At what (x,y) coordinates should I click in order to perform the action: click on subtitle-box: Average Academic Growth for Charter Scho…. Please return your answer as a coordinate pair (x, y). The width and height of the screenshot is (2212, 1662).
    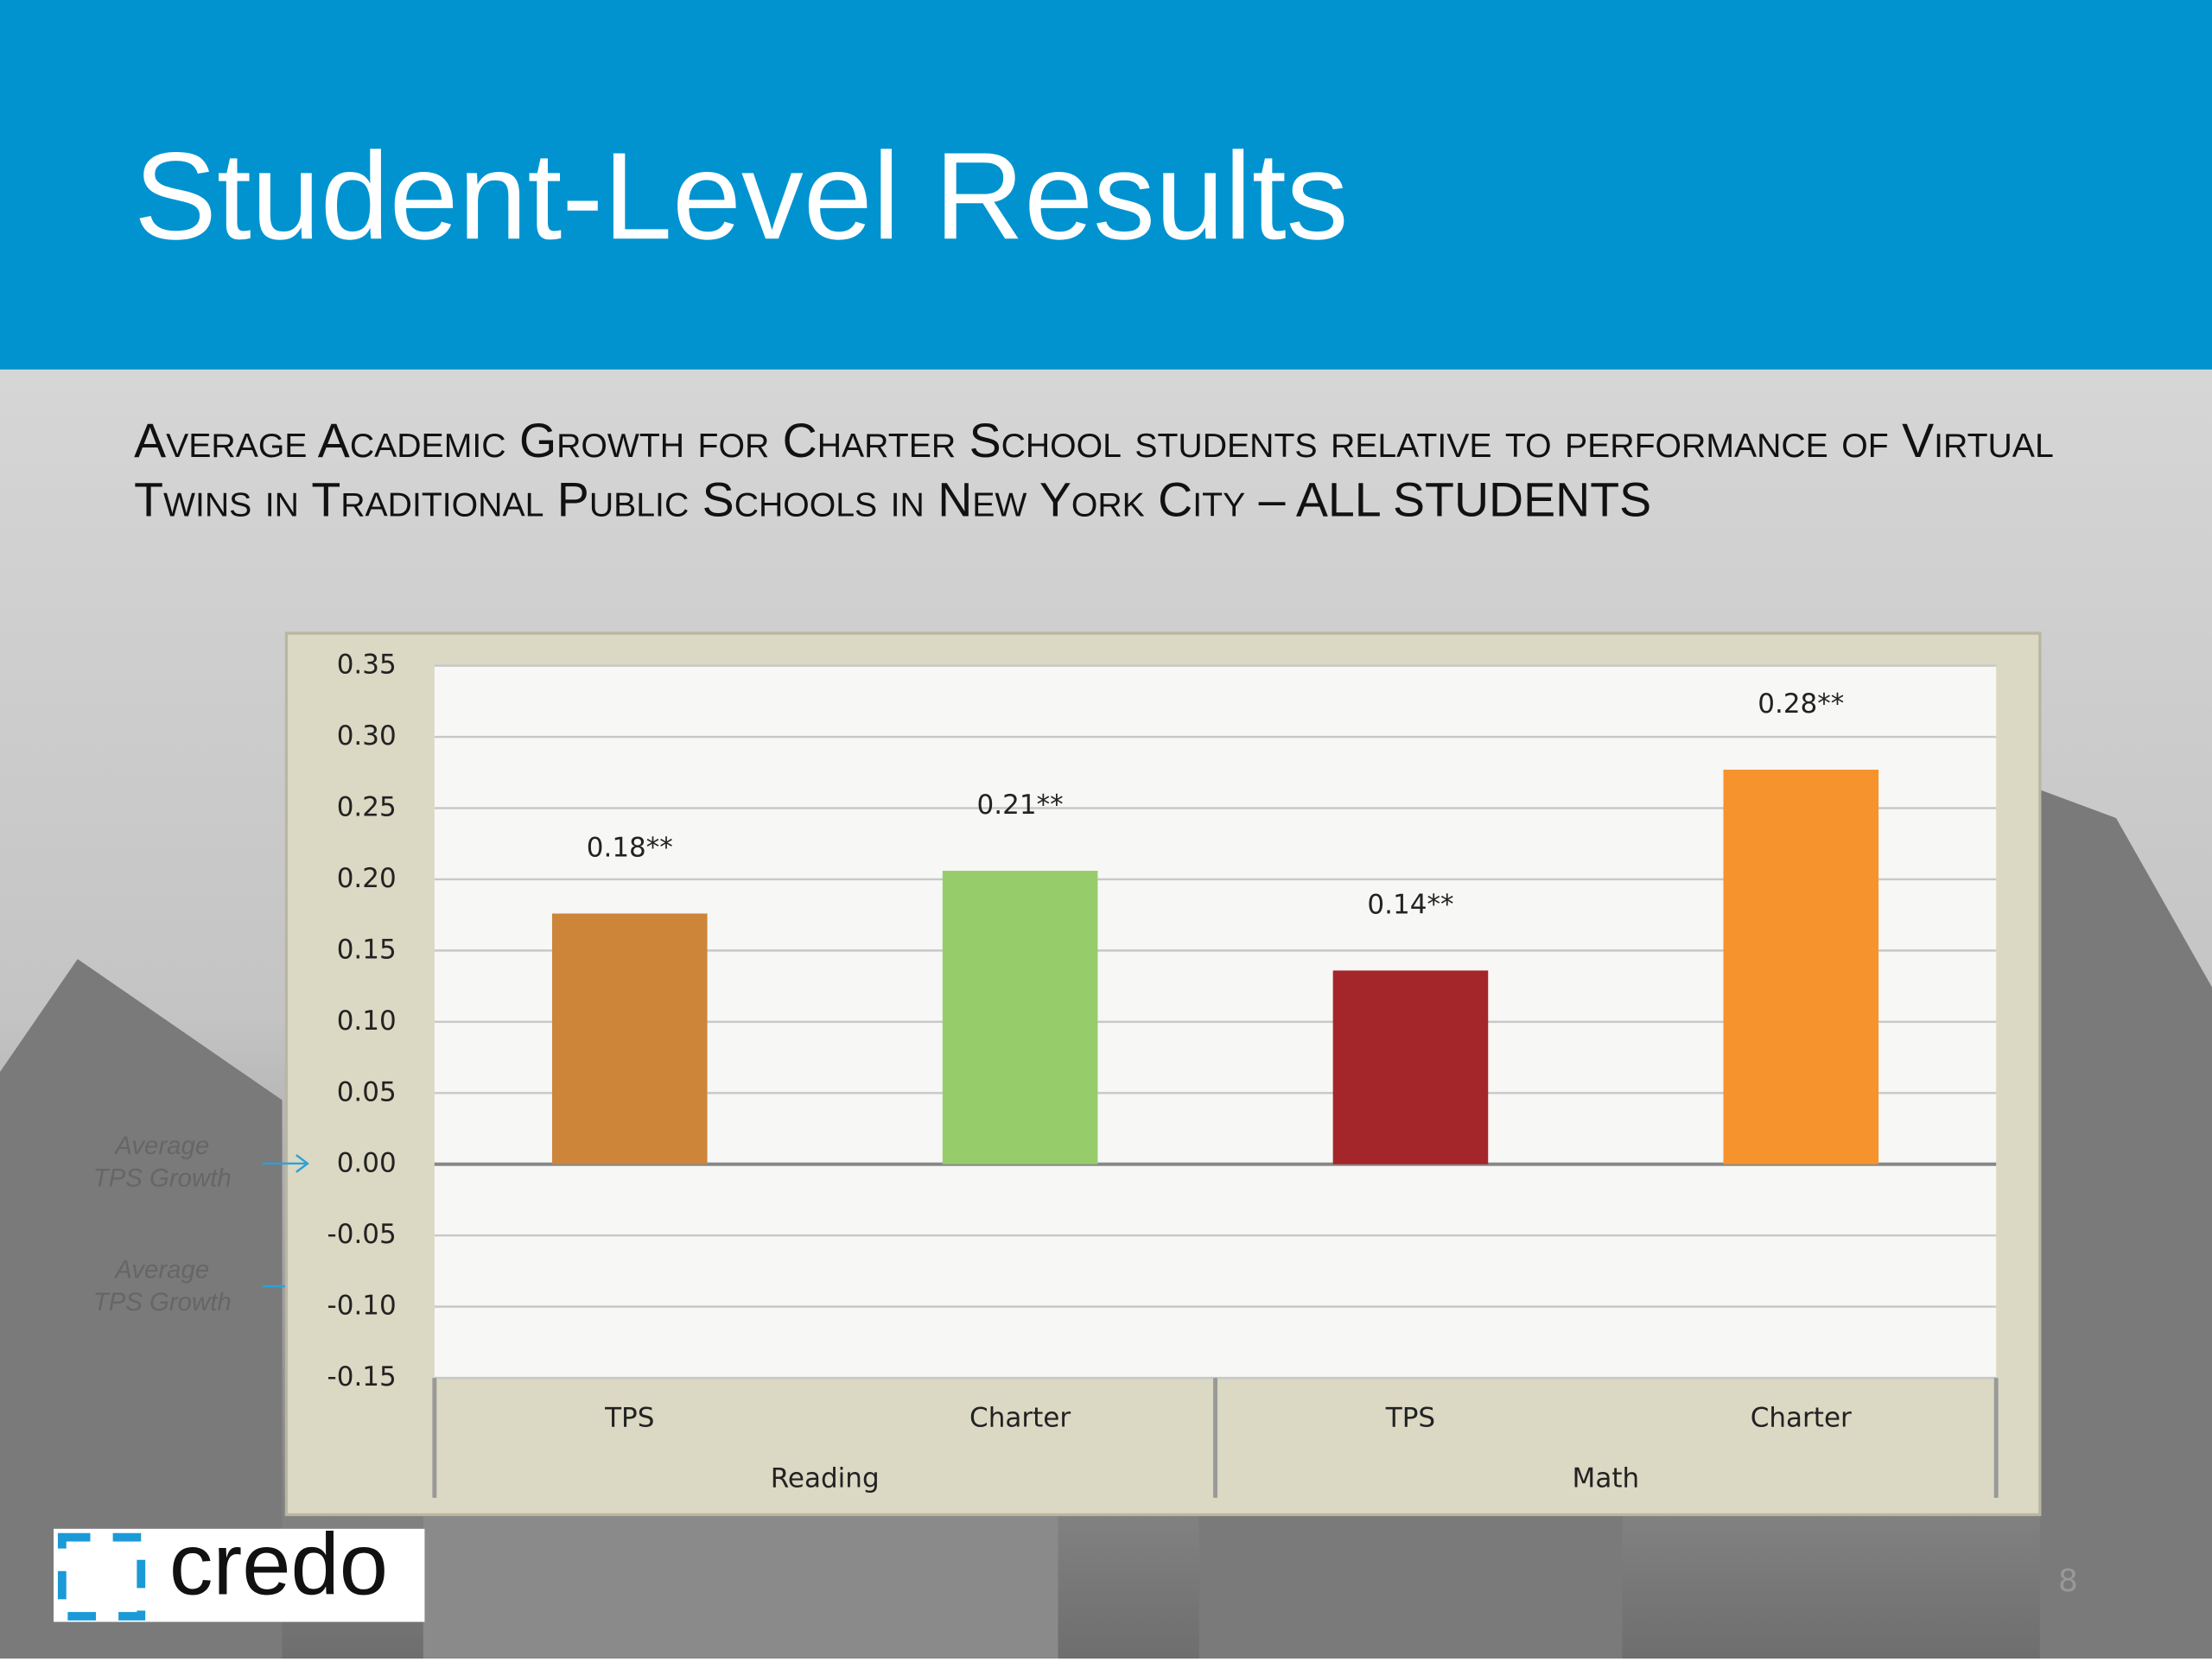
    Looking at the image, I should click on (1094, 471).